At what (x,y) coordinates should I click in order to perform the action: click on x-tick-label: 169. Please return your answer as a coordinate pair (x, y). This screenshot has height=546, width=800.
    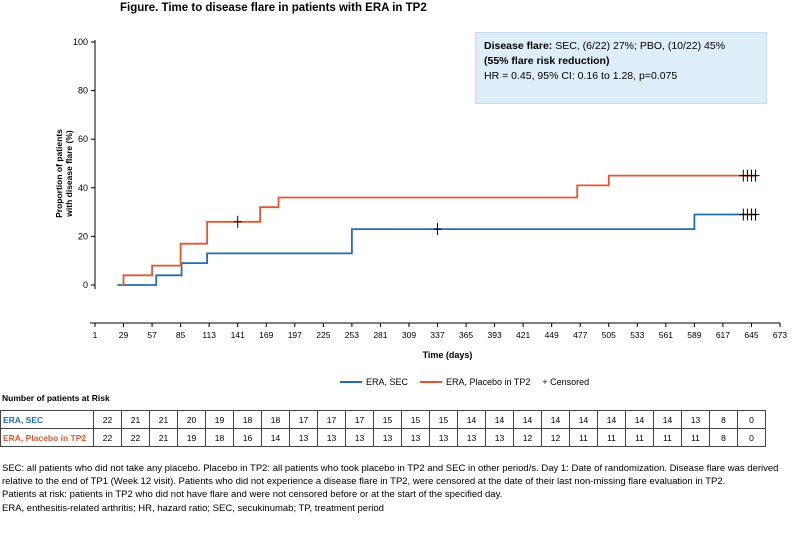
    Looking at the image, I should click on (266, 335).